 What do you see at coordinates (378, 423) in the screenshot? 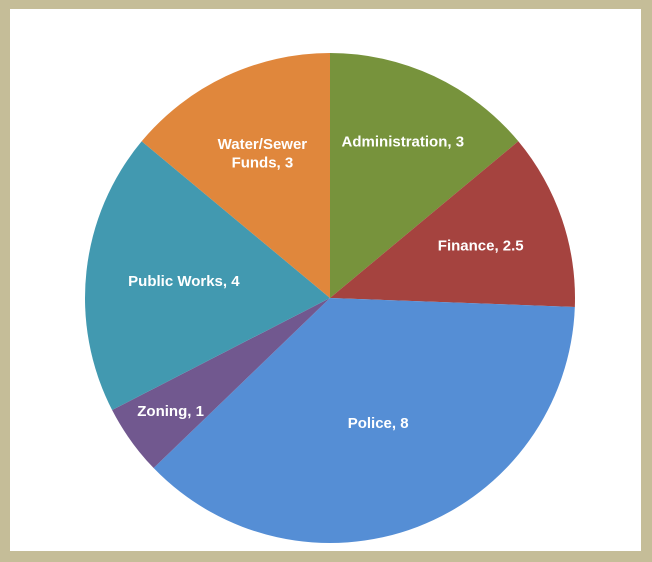
I see `data-label: Police, 8` at bounding box center [378, 423].